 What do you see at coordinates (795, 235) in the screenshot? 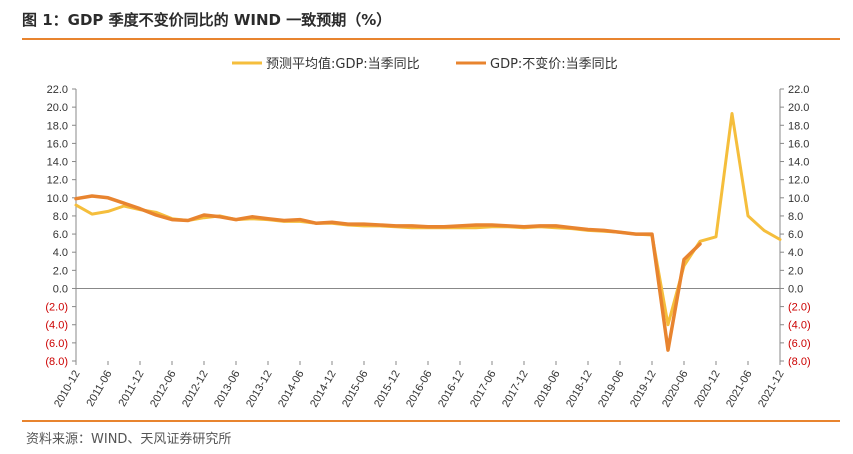
I see `y-tick-label-right: 6.0` at bounding box center [795, 235].